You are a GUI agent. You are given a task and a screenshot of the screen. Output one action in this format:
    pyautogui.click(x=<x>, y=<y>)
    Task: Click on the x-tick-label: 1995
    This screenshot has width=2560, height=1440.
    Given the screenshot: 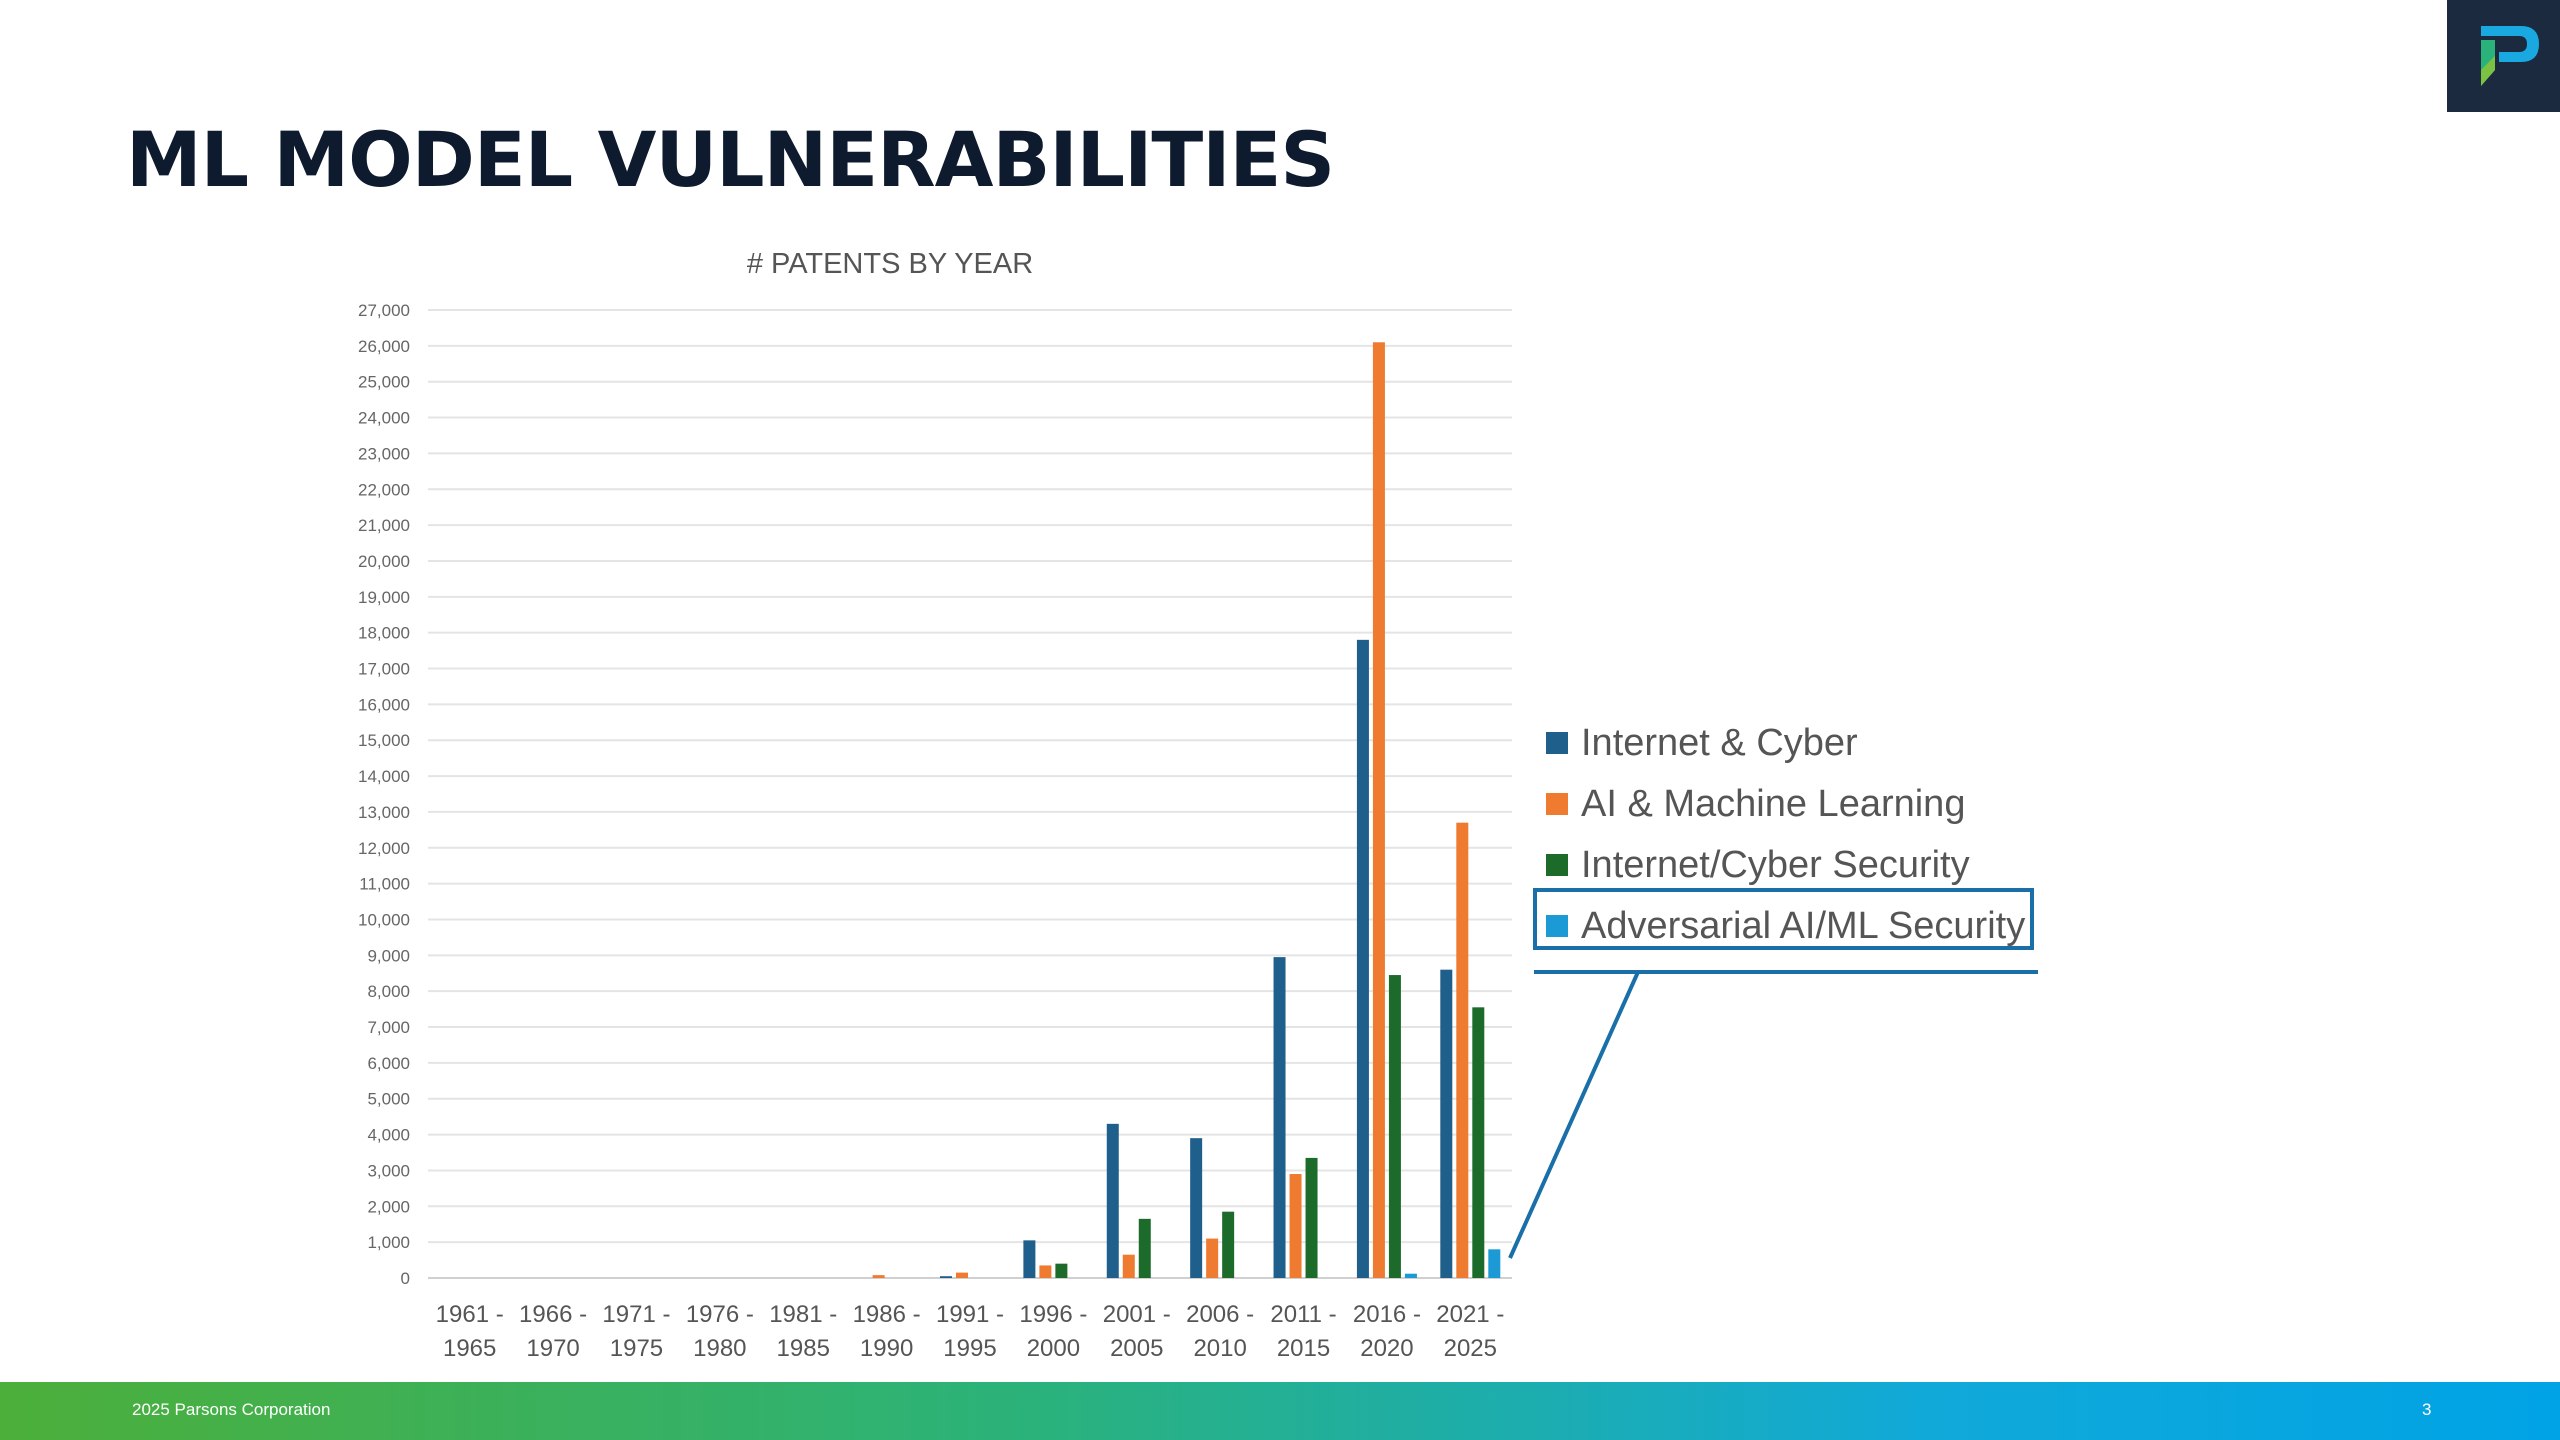 What is the action you would take?
    pyautogui.click(x=969, y=1348)
    